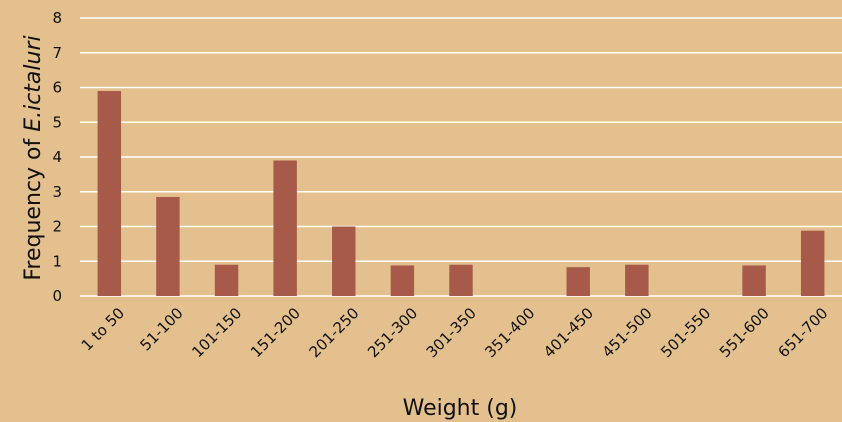 This screenshot has width=842, height=422. What do you see at coordinates (334, 332) in the screenshot?
I see `x-tick-label: 201-250` at bounding box center [334, 332].